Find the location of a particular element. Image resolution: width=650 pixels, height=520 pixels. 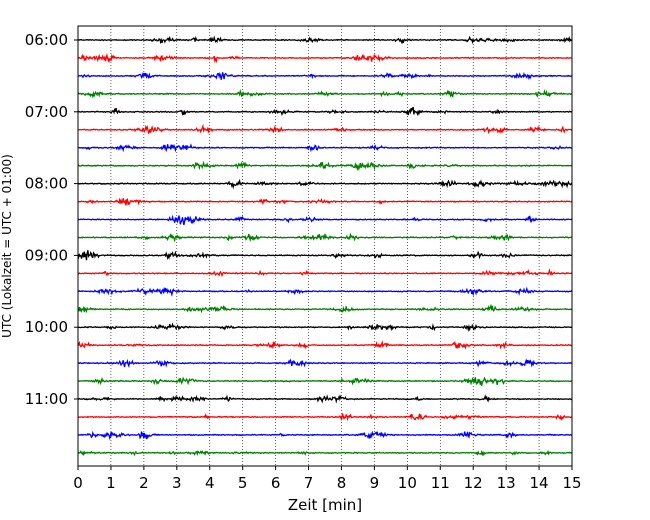

y-axis-label: UTC (Lokalzeit = UTC + 01:00) is located at coordinates (7, 246).